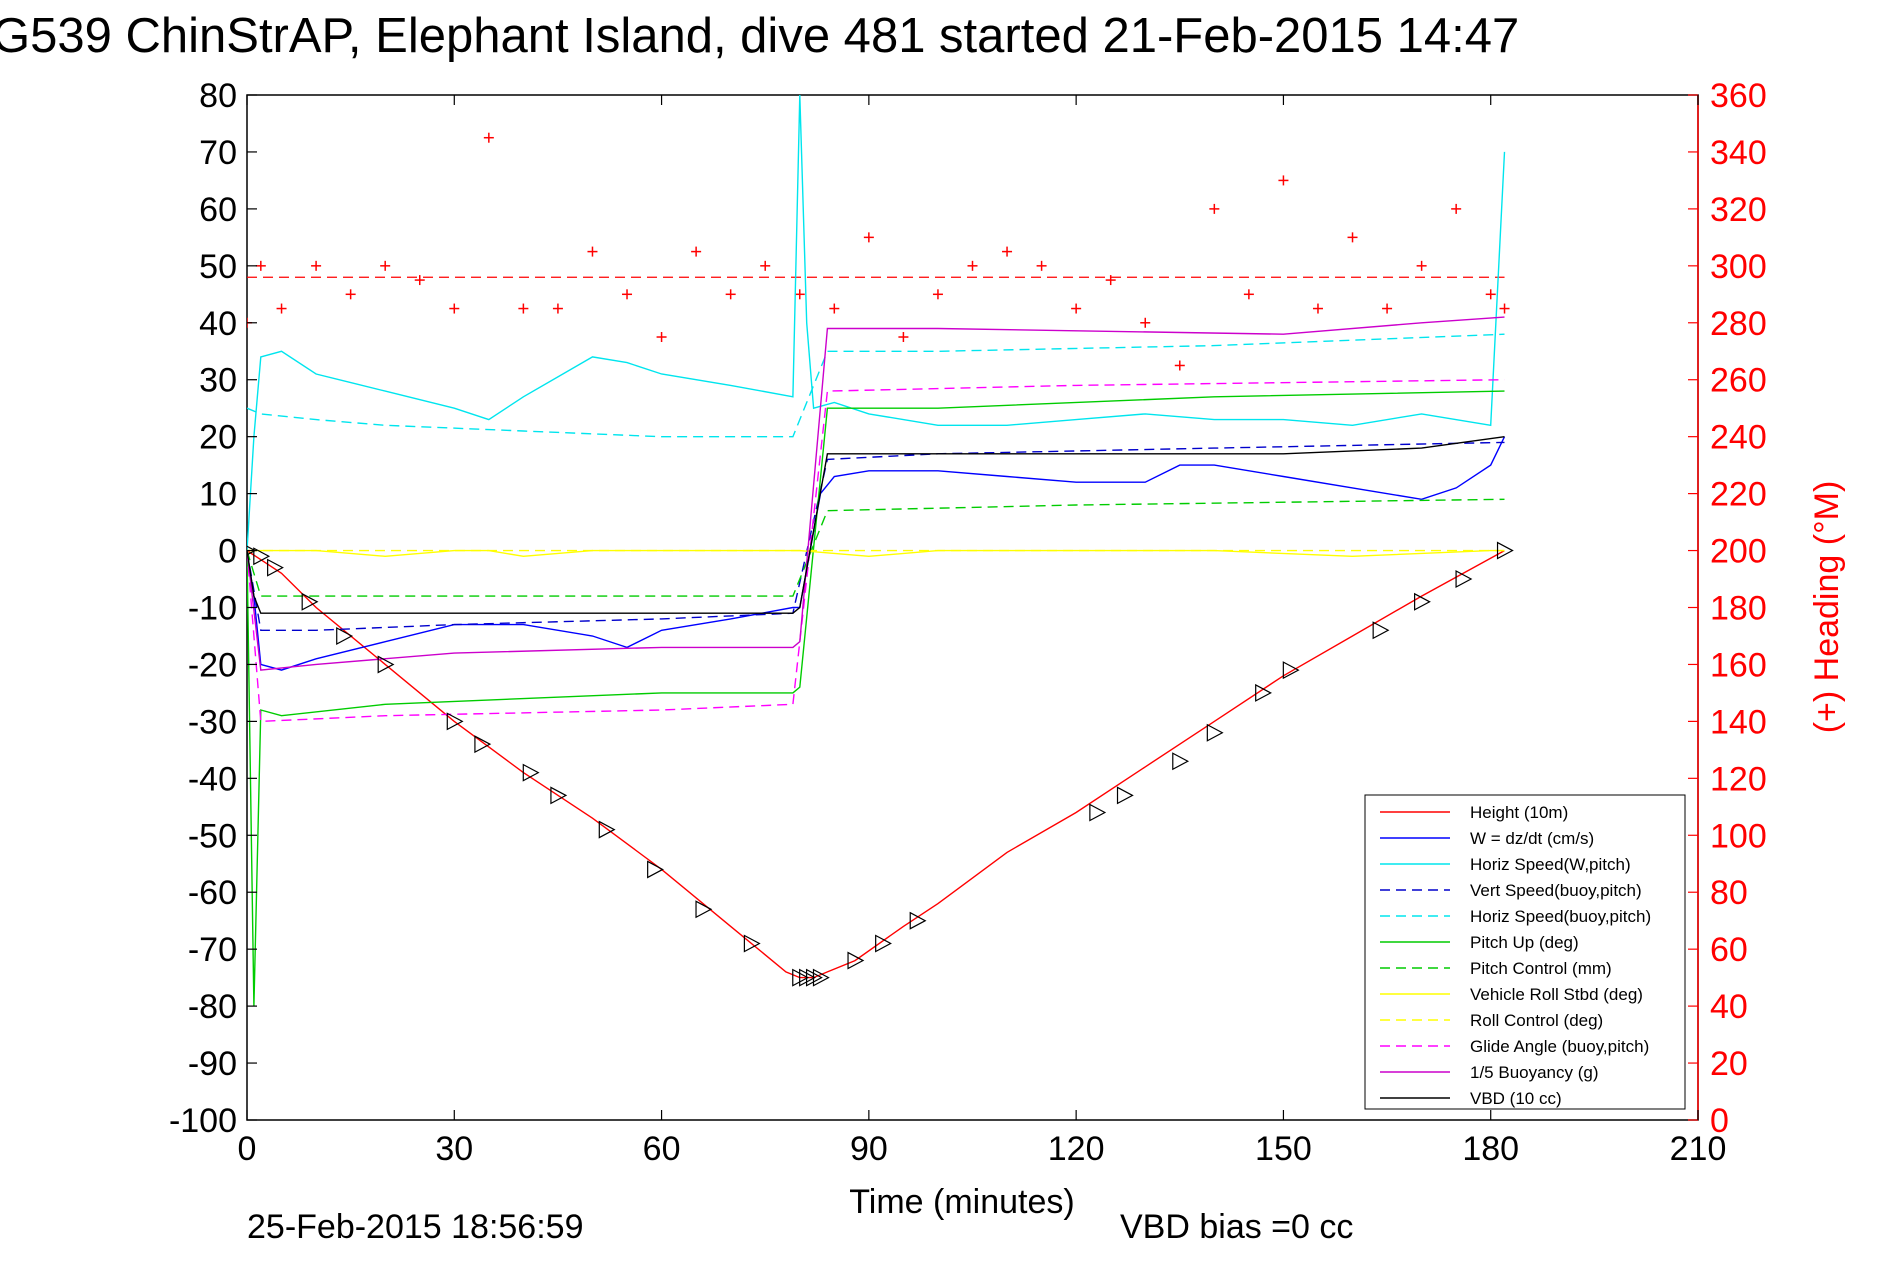 The width and height of the screenshot is (1891, 1262). I want to click on left-y-tick-label: -90, so click(212, 1064).